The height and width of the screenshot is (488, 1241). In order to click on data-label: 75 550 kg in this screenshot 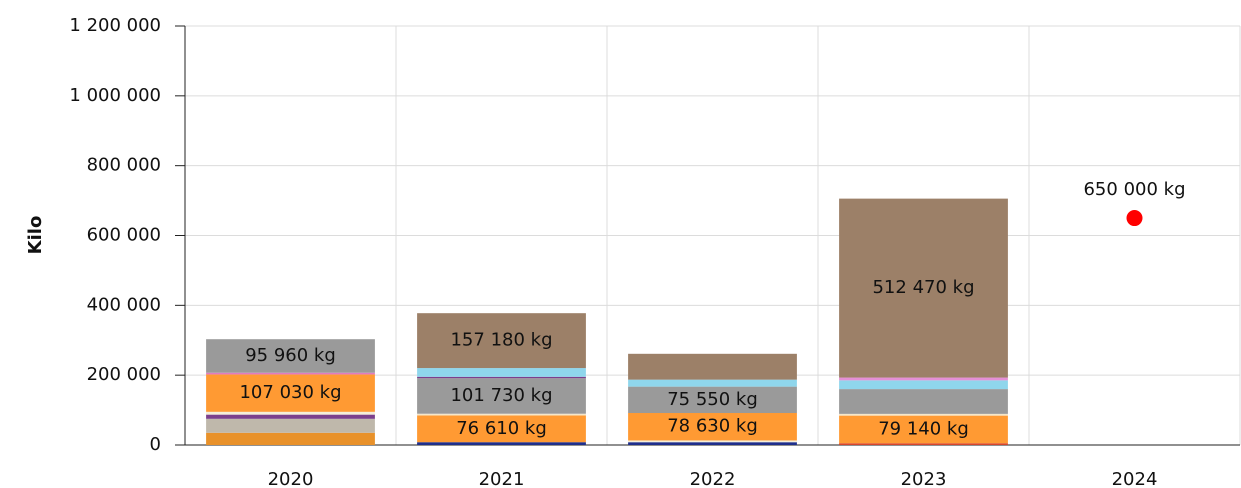, I will do `click(712, 399)`.